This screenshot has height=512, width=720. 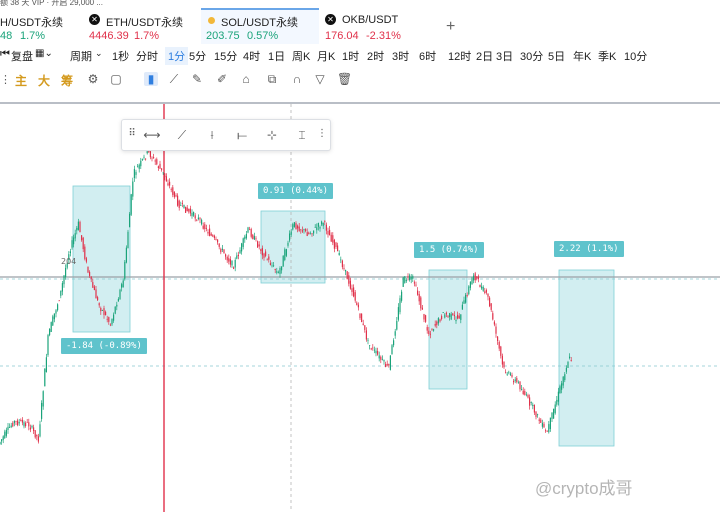 I want to click on ruler-icon: ⟋, so click(x=174, y=79).